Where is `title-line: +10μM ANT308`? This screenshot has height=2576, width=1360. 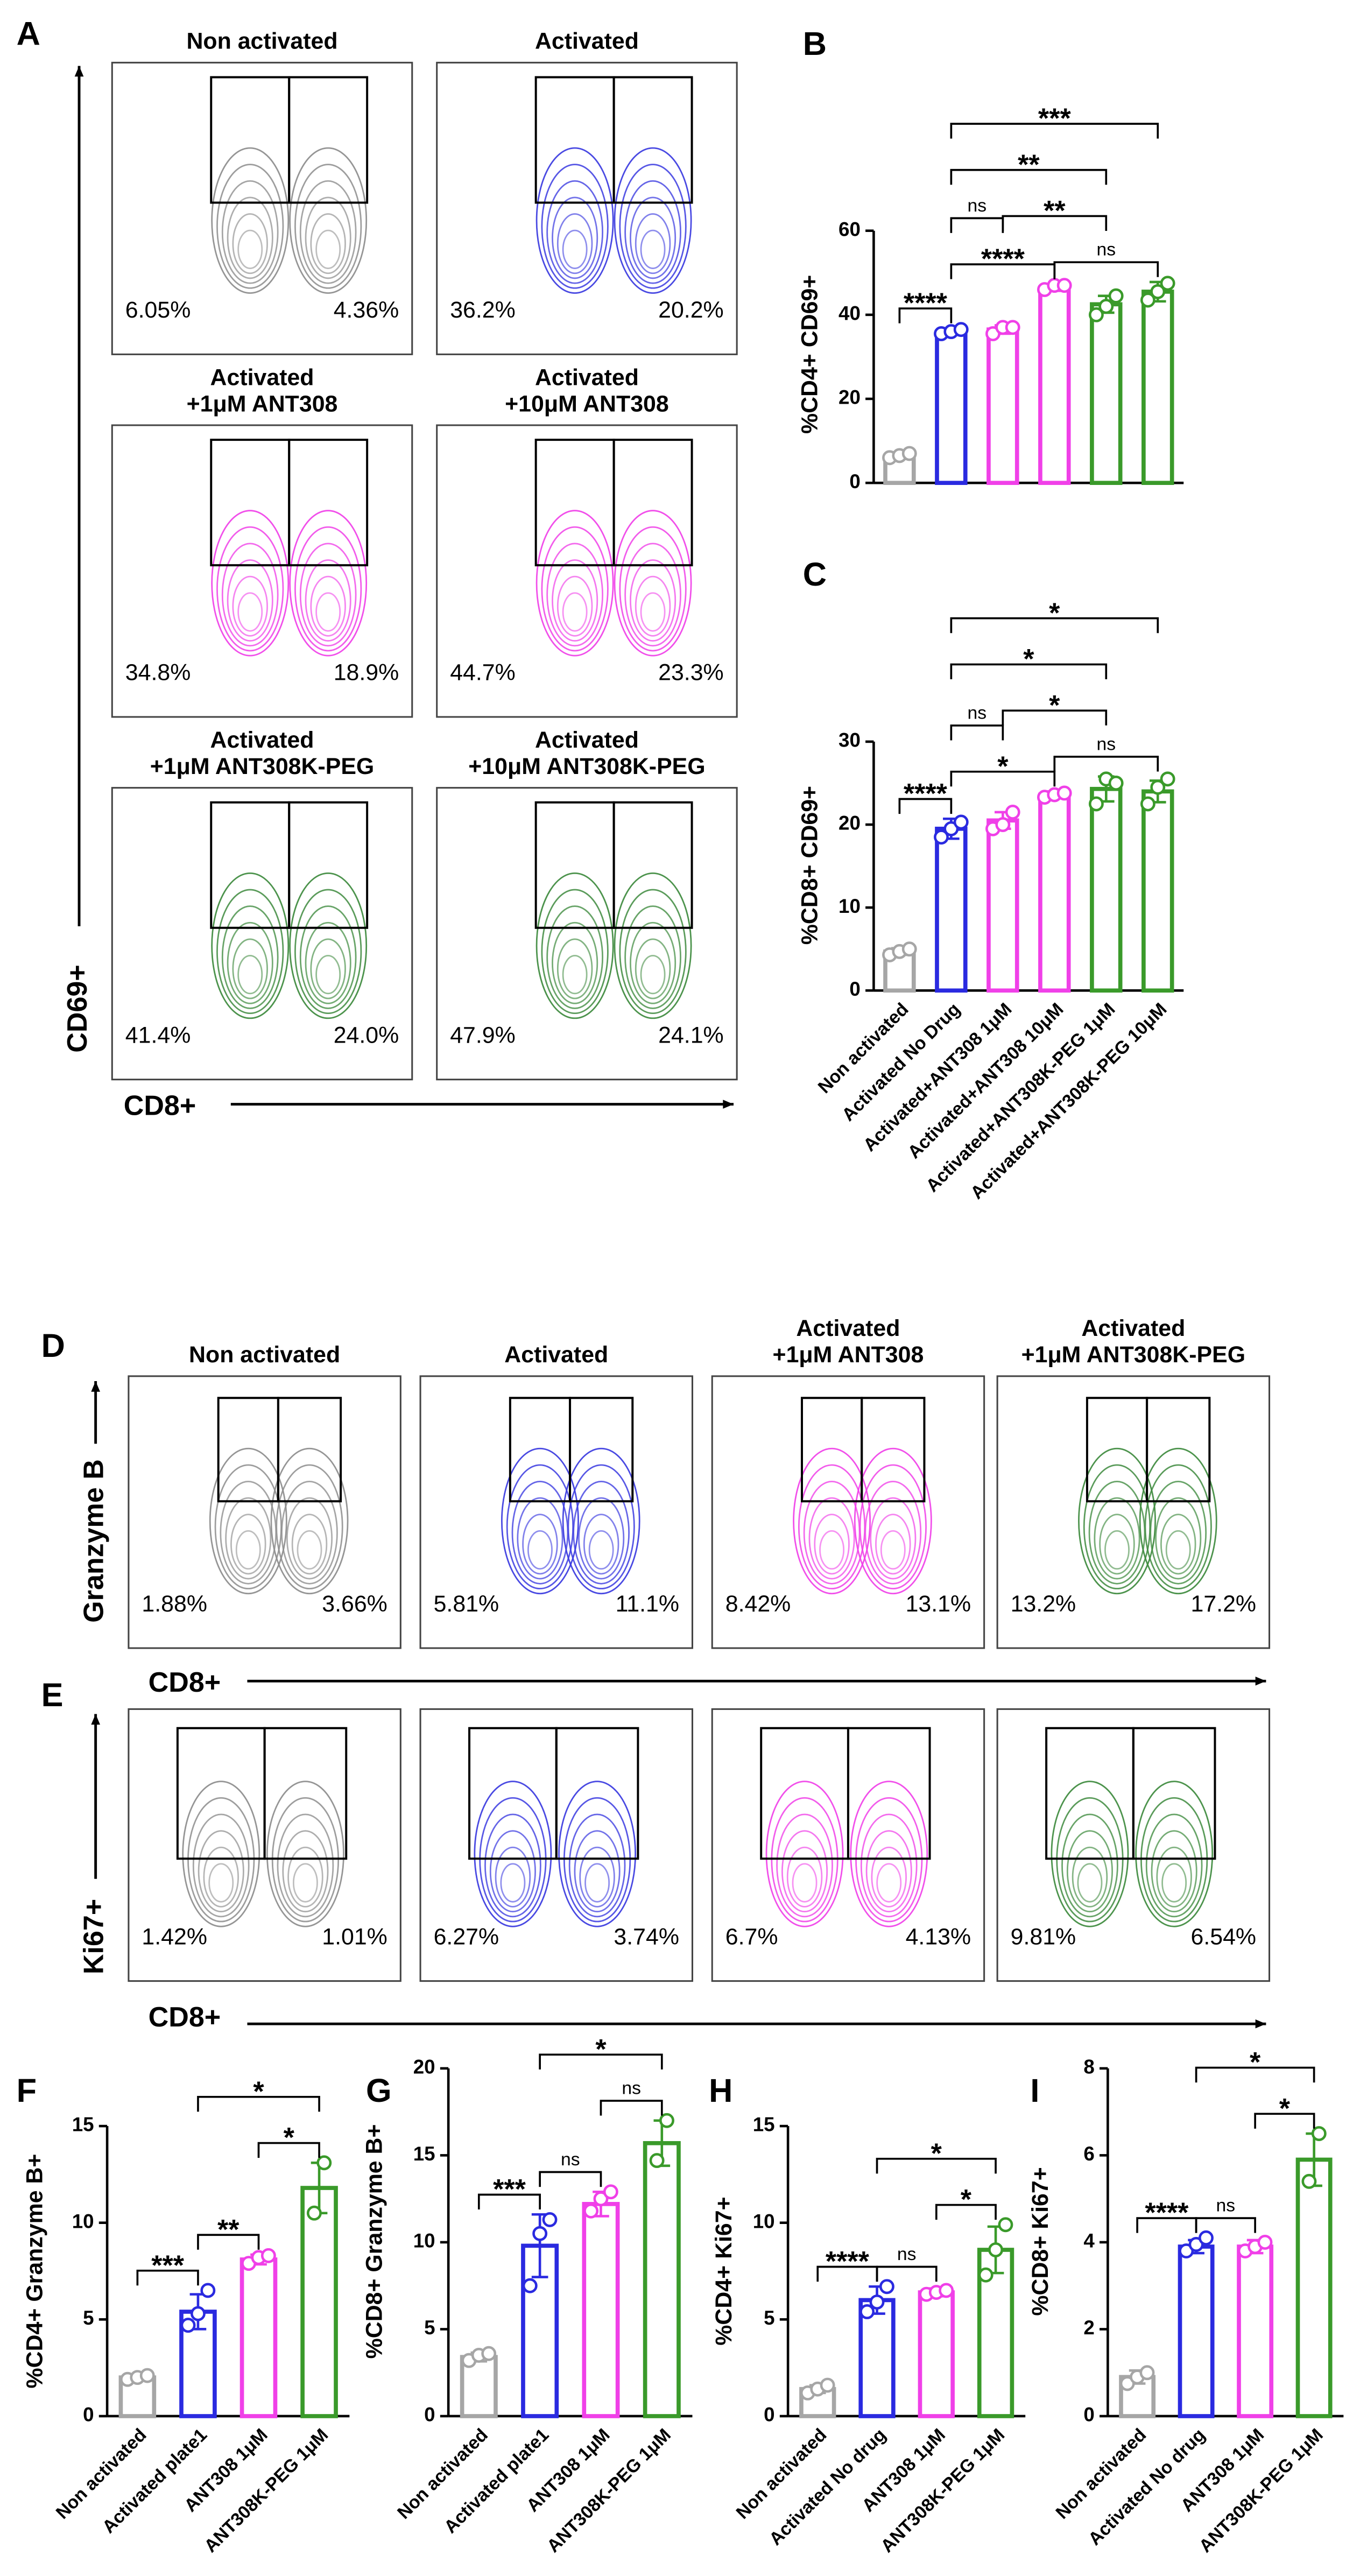 title-line: +10μM ANT308 is located at coordinates (587, 404).